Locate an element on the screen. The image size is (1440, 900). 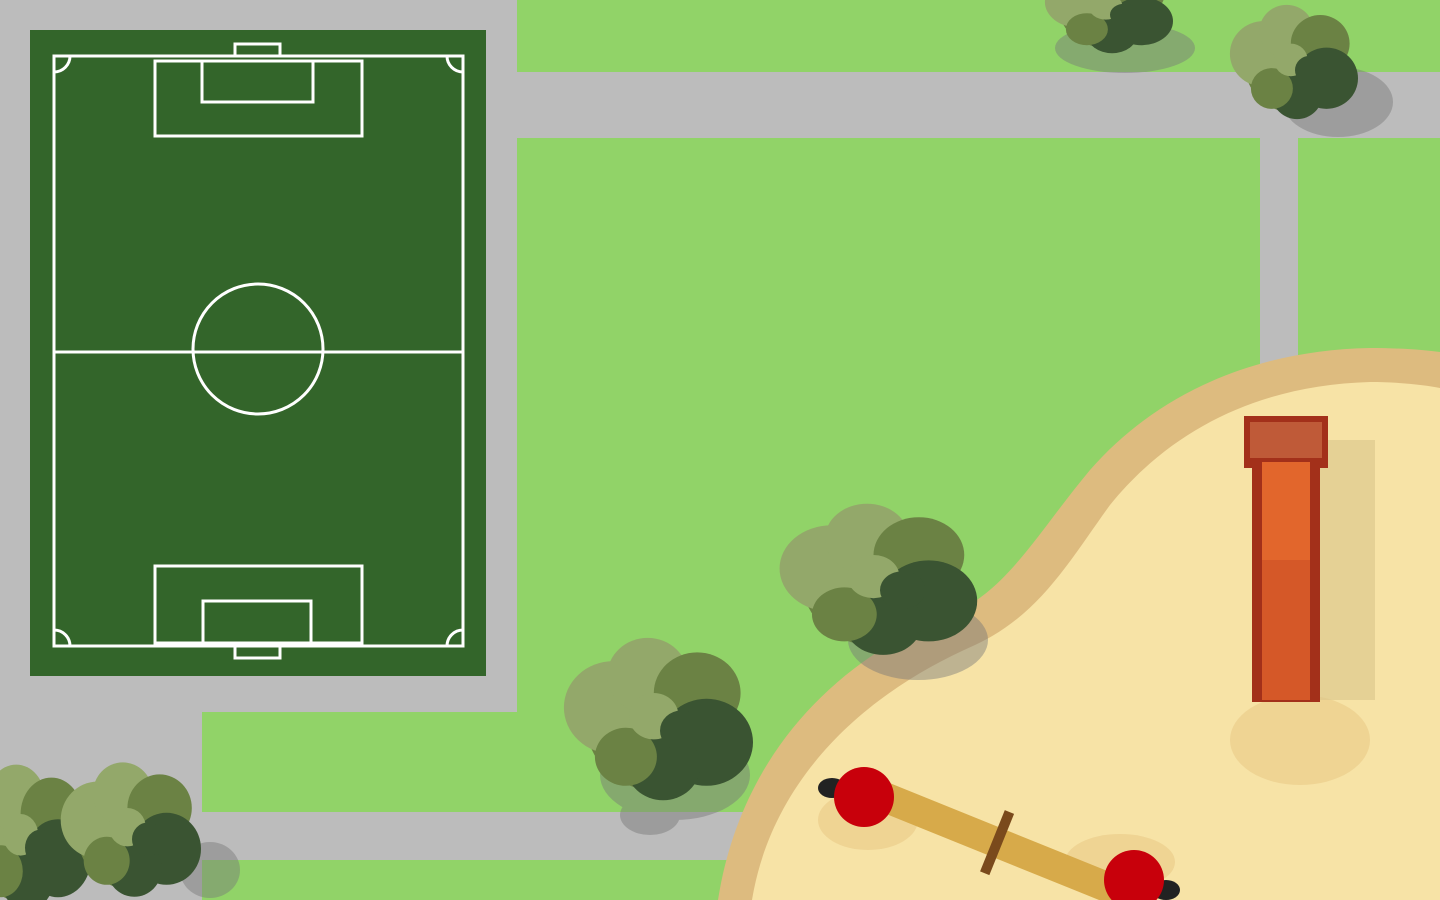
pitch-corner-arc-tl is located at coordinates (62, 64).